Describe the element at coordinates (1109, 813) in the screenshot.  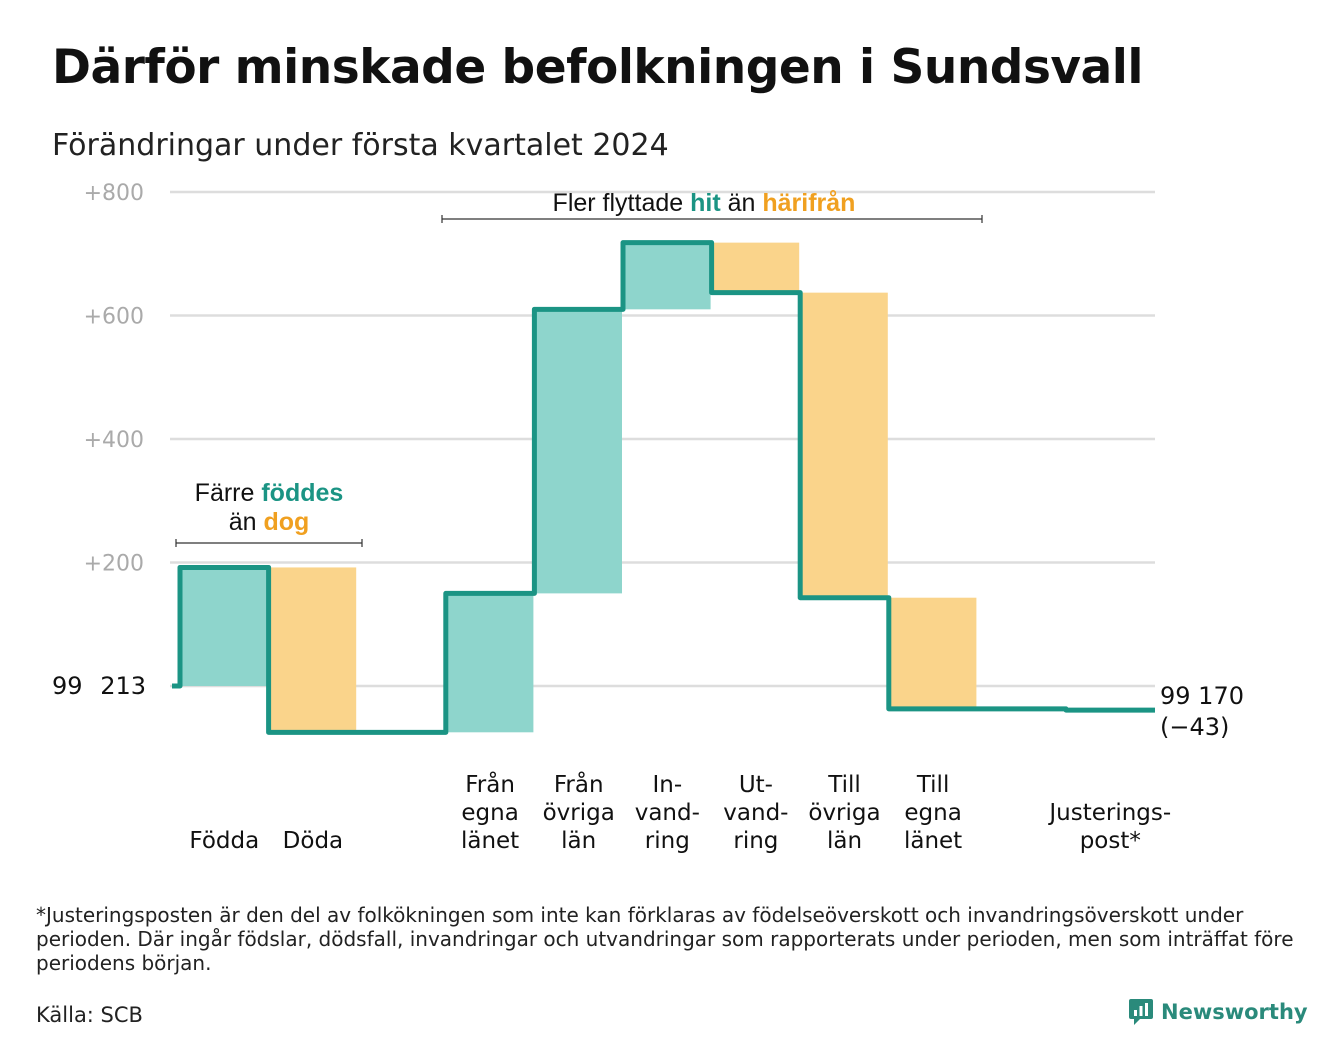
I see `category-label: Justerings-` at that location.